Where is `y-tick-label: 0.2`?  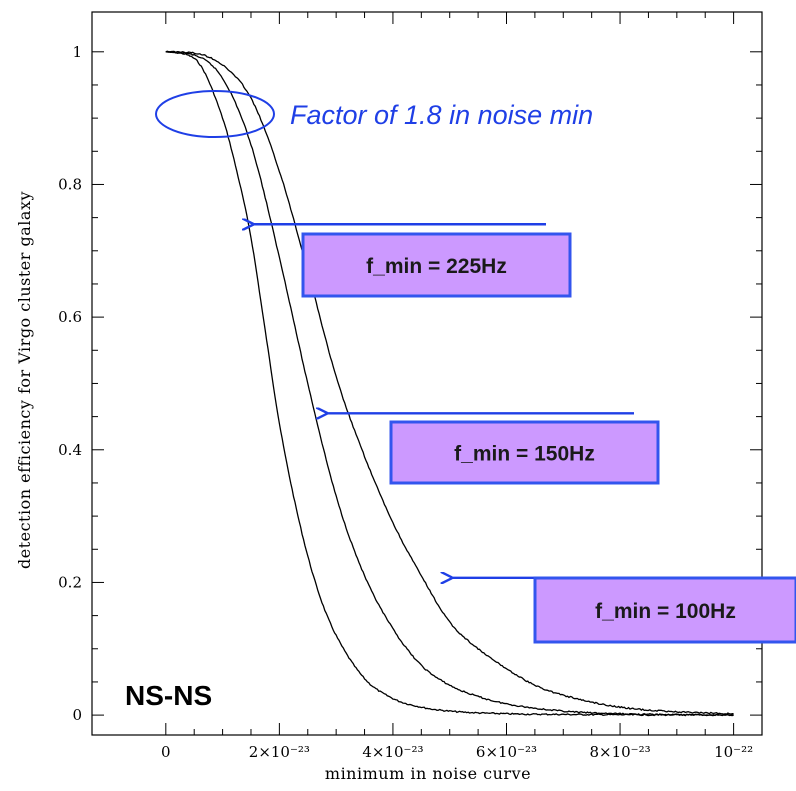 y-tick-label: 0.2 is located at coordinates (70, 582).